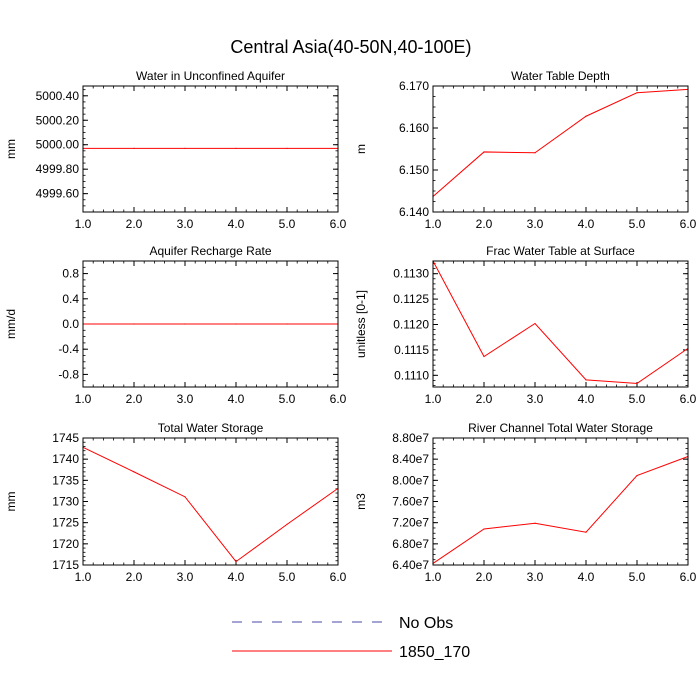 This screenshot has width=700, height=700. I want to click on legend-label: 1850_170, so click(434, 652).